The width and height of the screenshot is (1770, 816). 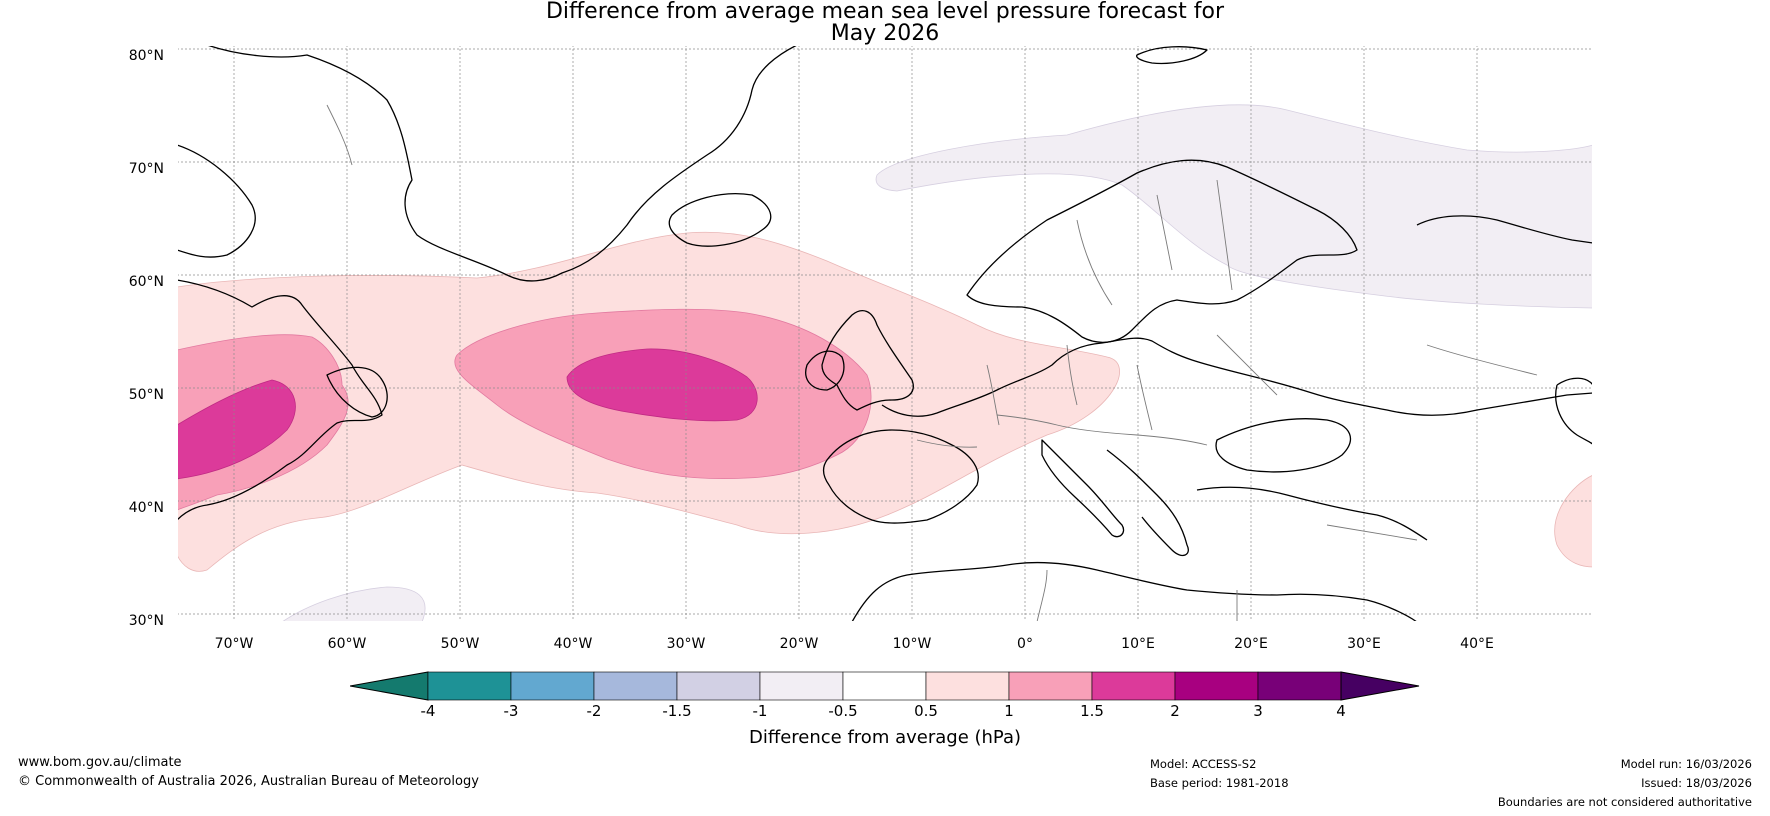 I want to click on footer-model: Model: ACCESS-S2, so click(x=1203, y=764).